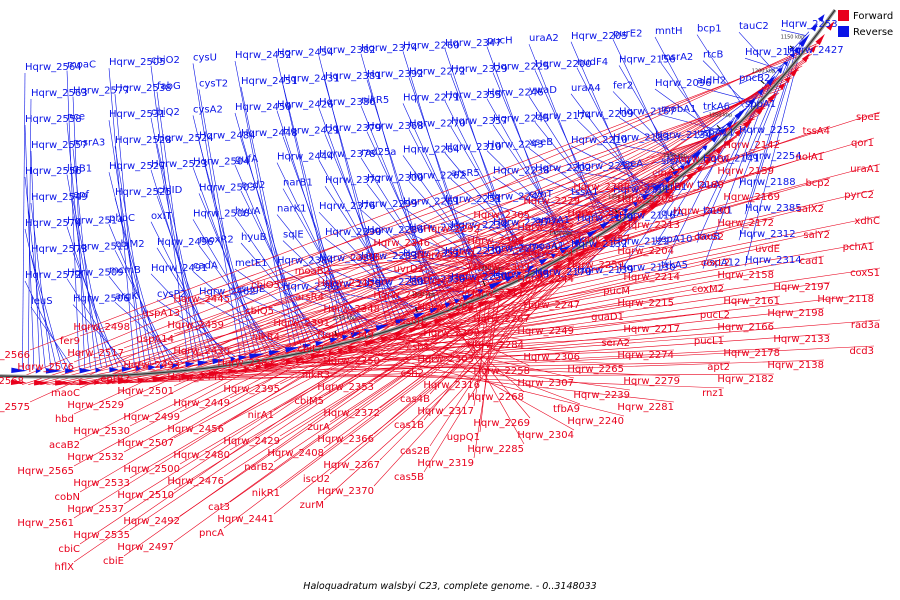  What do you see at coordinates (409, 477) in the screenshot?
I see `gene-label: cas5B` at bounding box center [409, 477].